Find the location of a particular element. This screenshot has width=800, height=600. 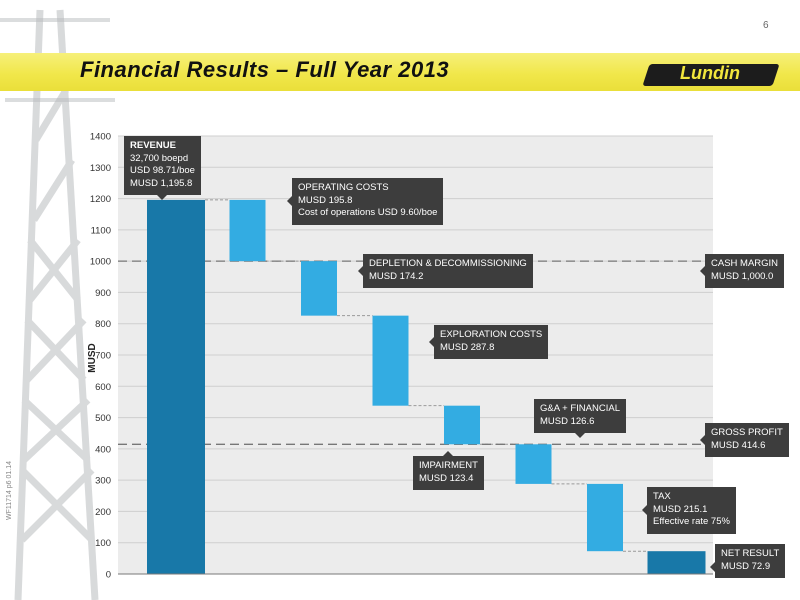

callout-line: MUSD 287.8 is located at coordinates (467, 347).